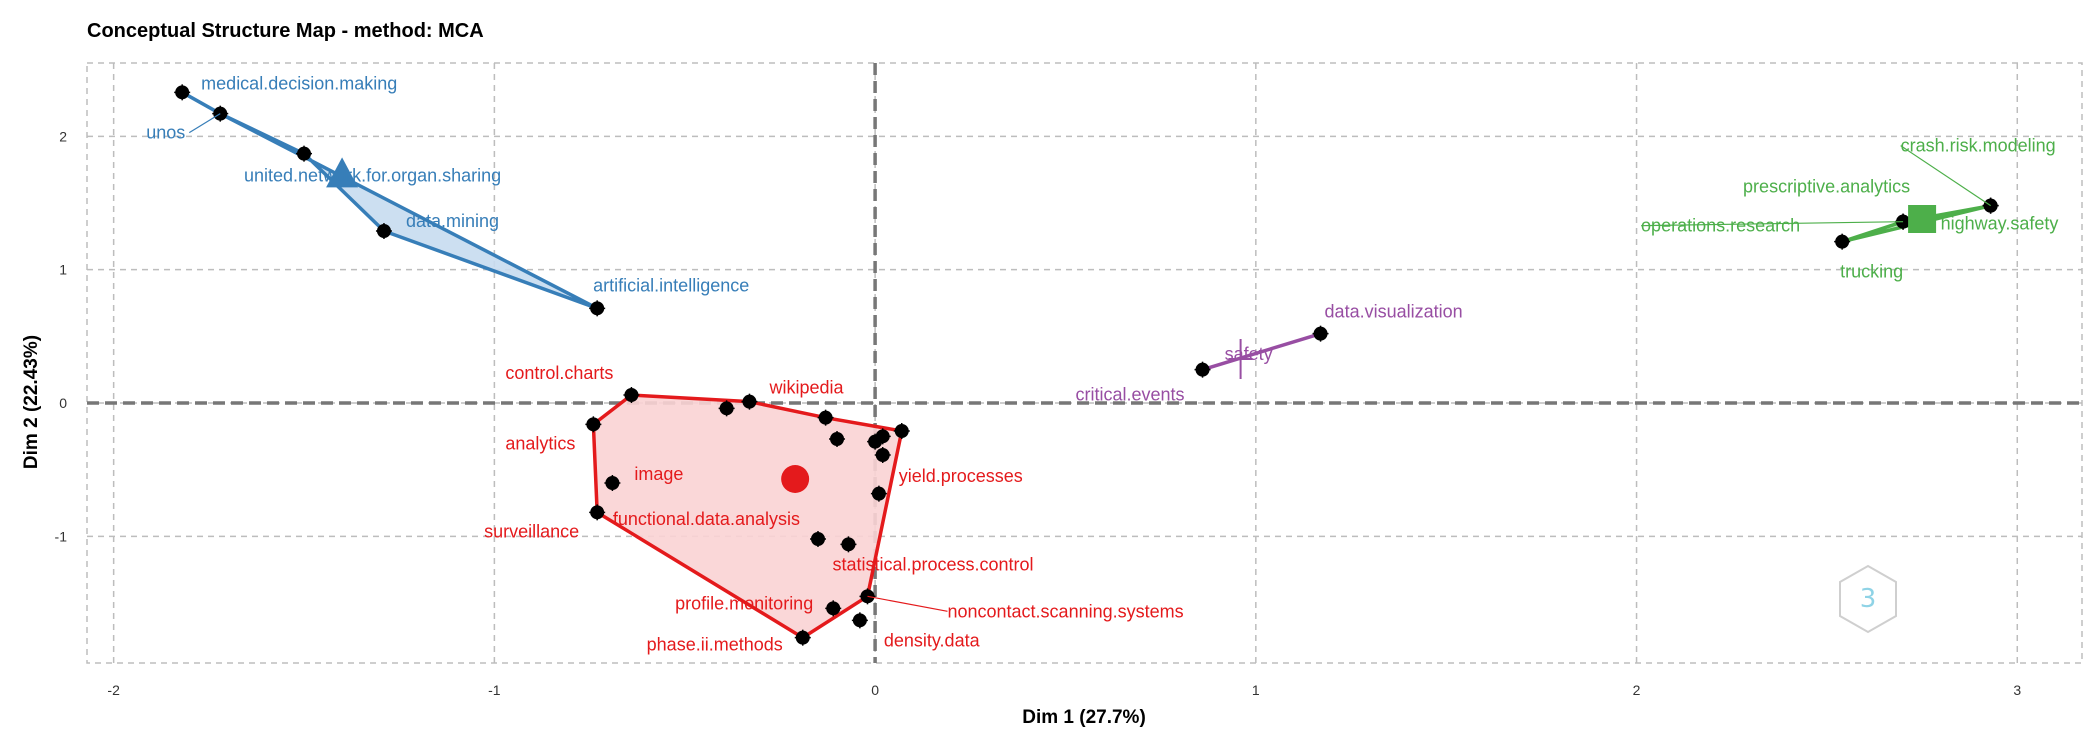 The width and height of the screenshot is (2100, 750). What do you see at coordinates (875, 690) in the screenshot?
I see `x-tick-label: 0` at bounding box center [875, 690].